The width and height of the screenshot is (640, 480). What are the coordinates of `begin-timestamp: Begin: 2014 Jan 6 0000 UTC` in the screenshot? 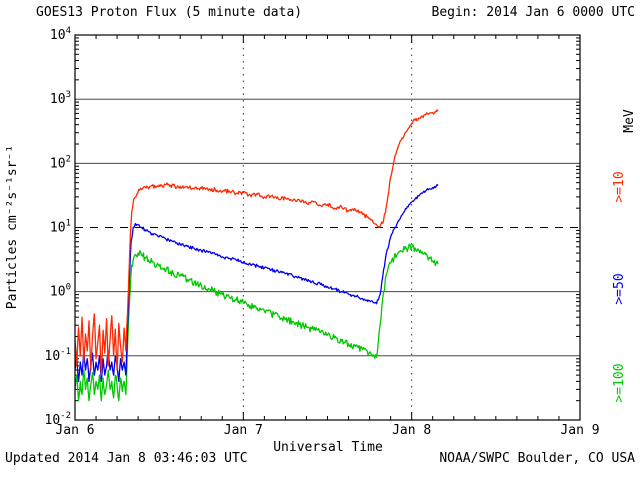 It's located at (533, 12).